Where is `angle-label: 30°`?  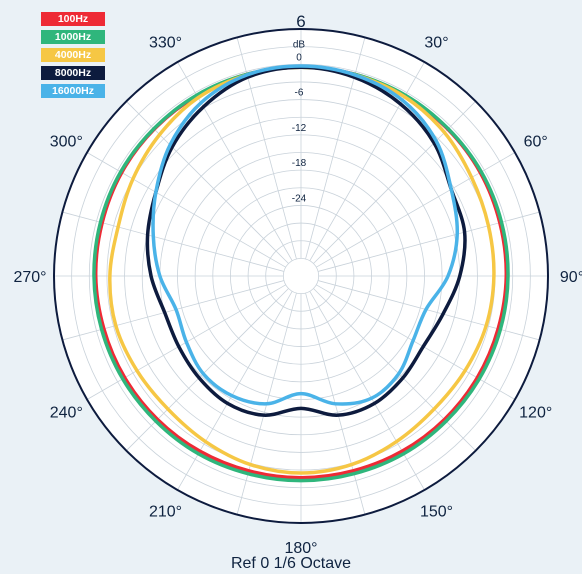
angle-label: 30° is located at coordinates (436, 42).